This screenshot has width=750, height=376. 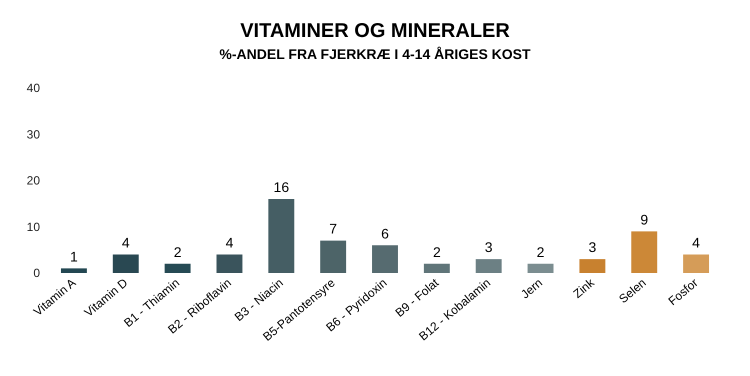 What do you see at coordinates (584, 287) in the screenshot?
I see `x-tick-label: Zink` at bounding box center [584, 287].